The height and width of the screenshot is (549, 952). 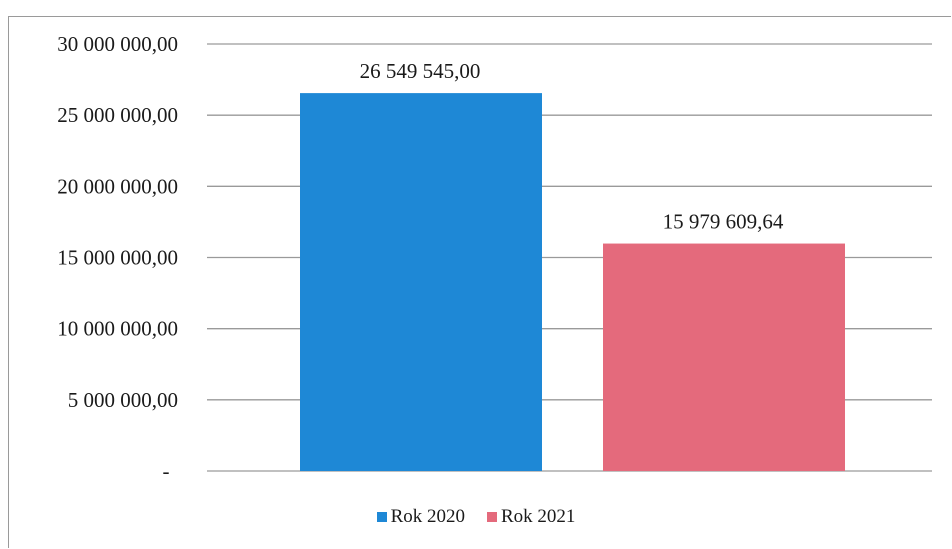 I want to click on y-tick-label: 25 000 000,00, so click(x=117, y=115).